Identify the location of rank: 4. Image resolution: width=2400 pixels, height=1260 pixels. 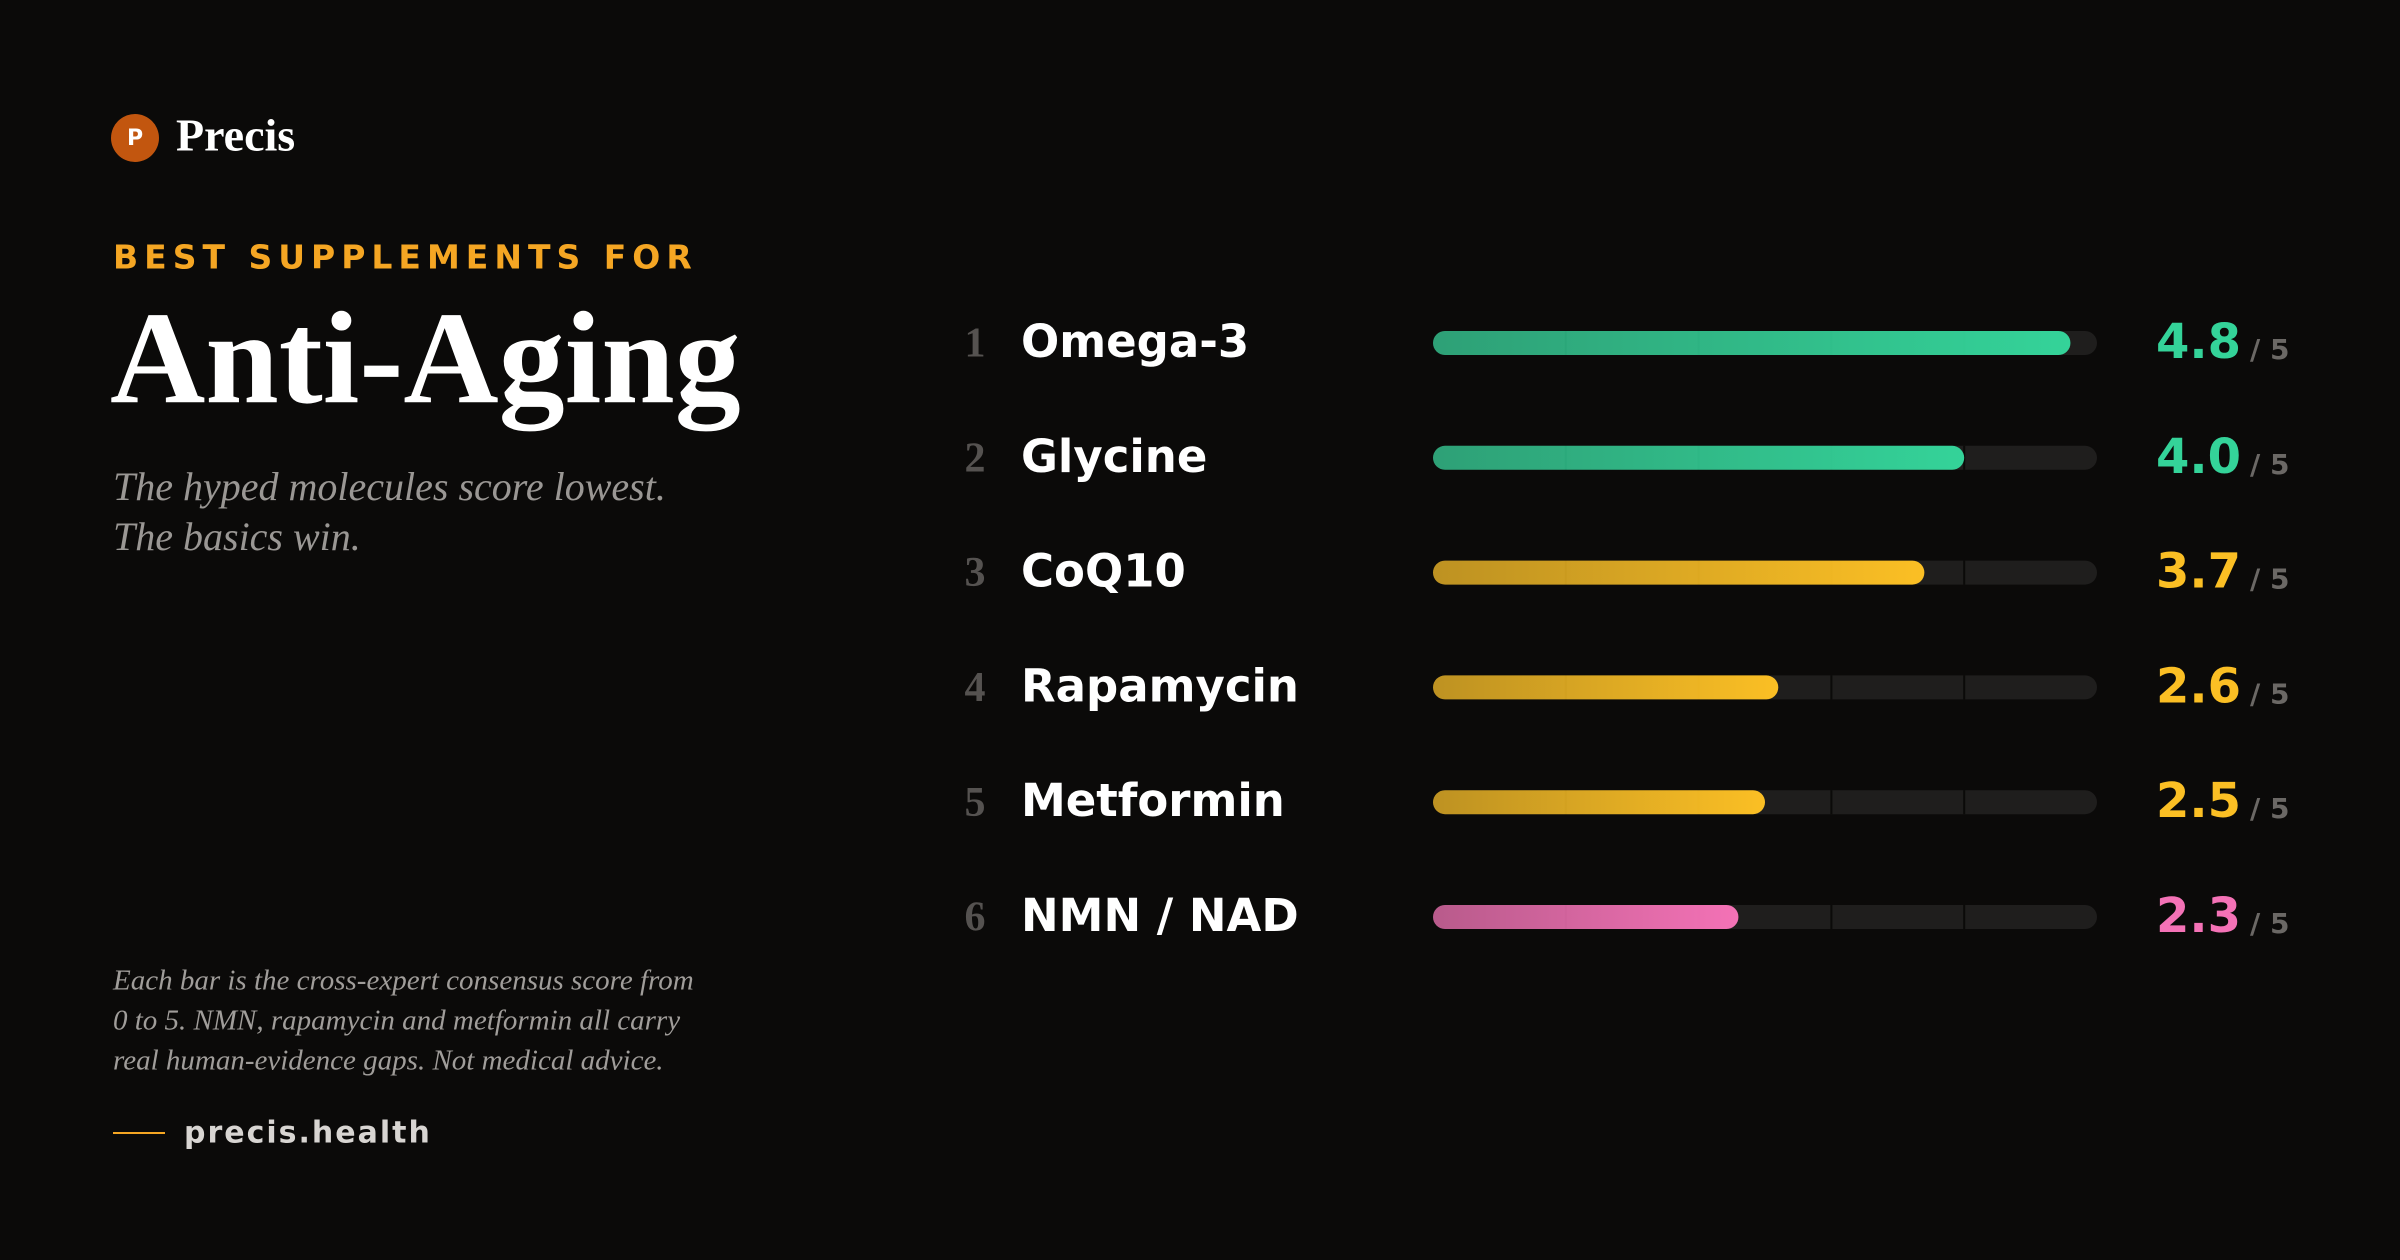
(975, 688).